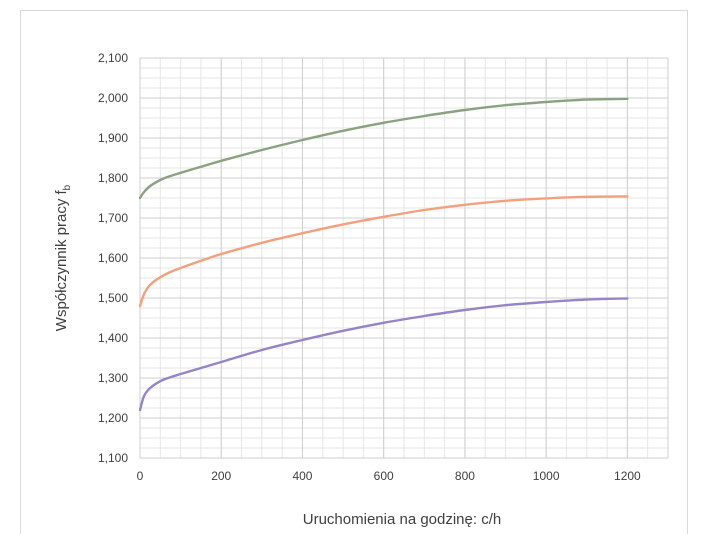  What do you see at coordinates (113, 98) in the screenshot?
I see `y-tick-label: 2,000` at bounding box center [113, 98].